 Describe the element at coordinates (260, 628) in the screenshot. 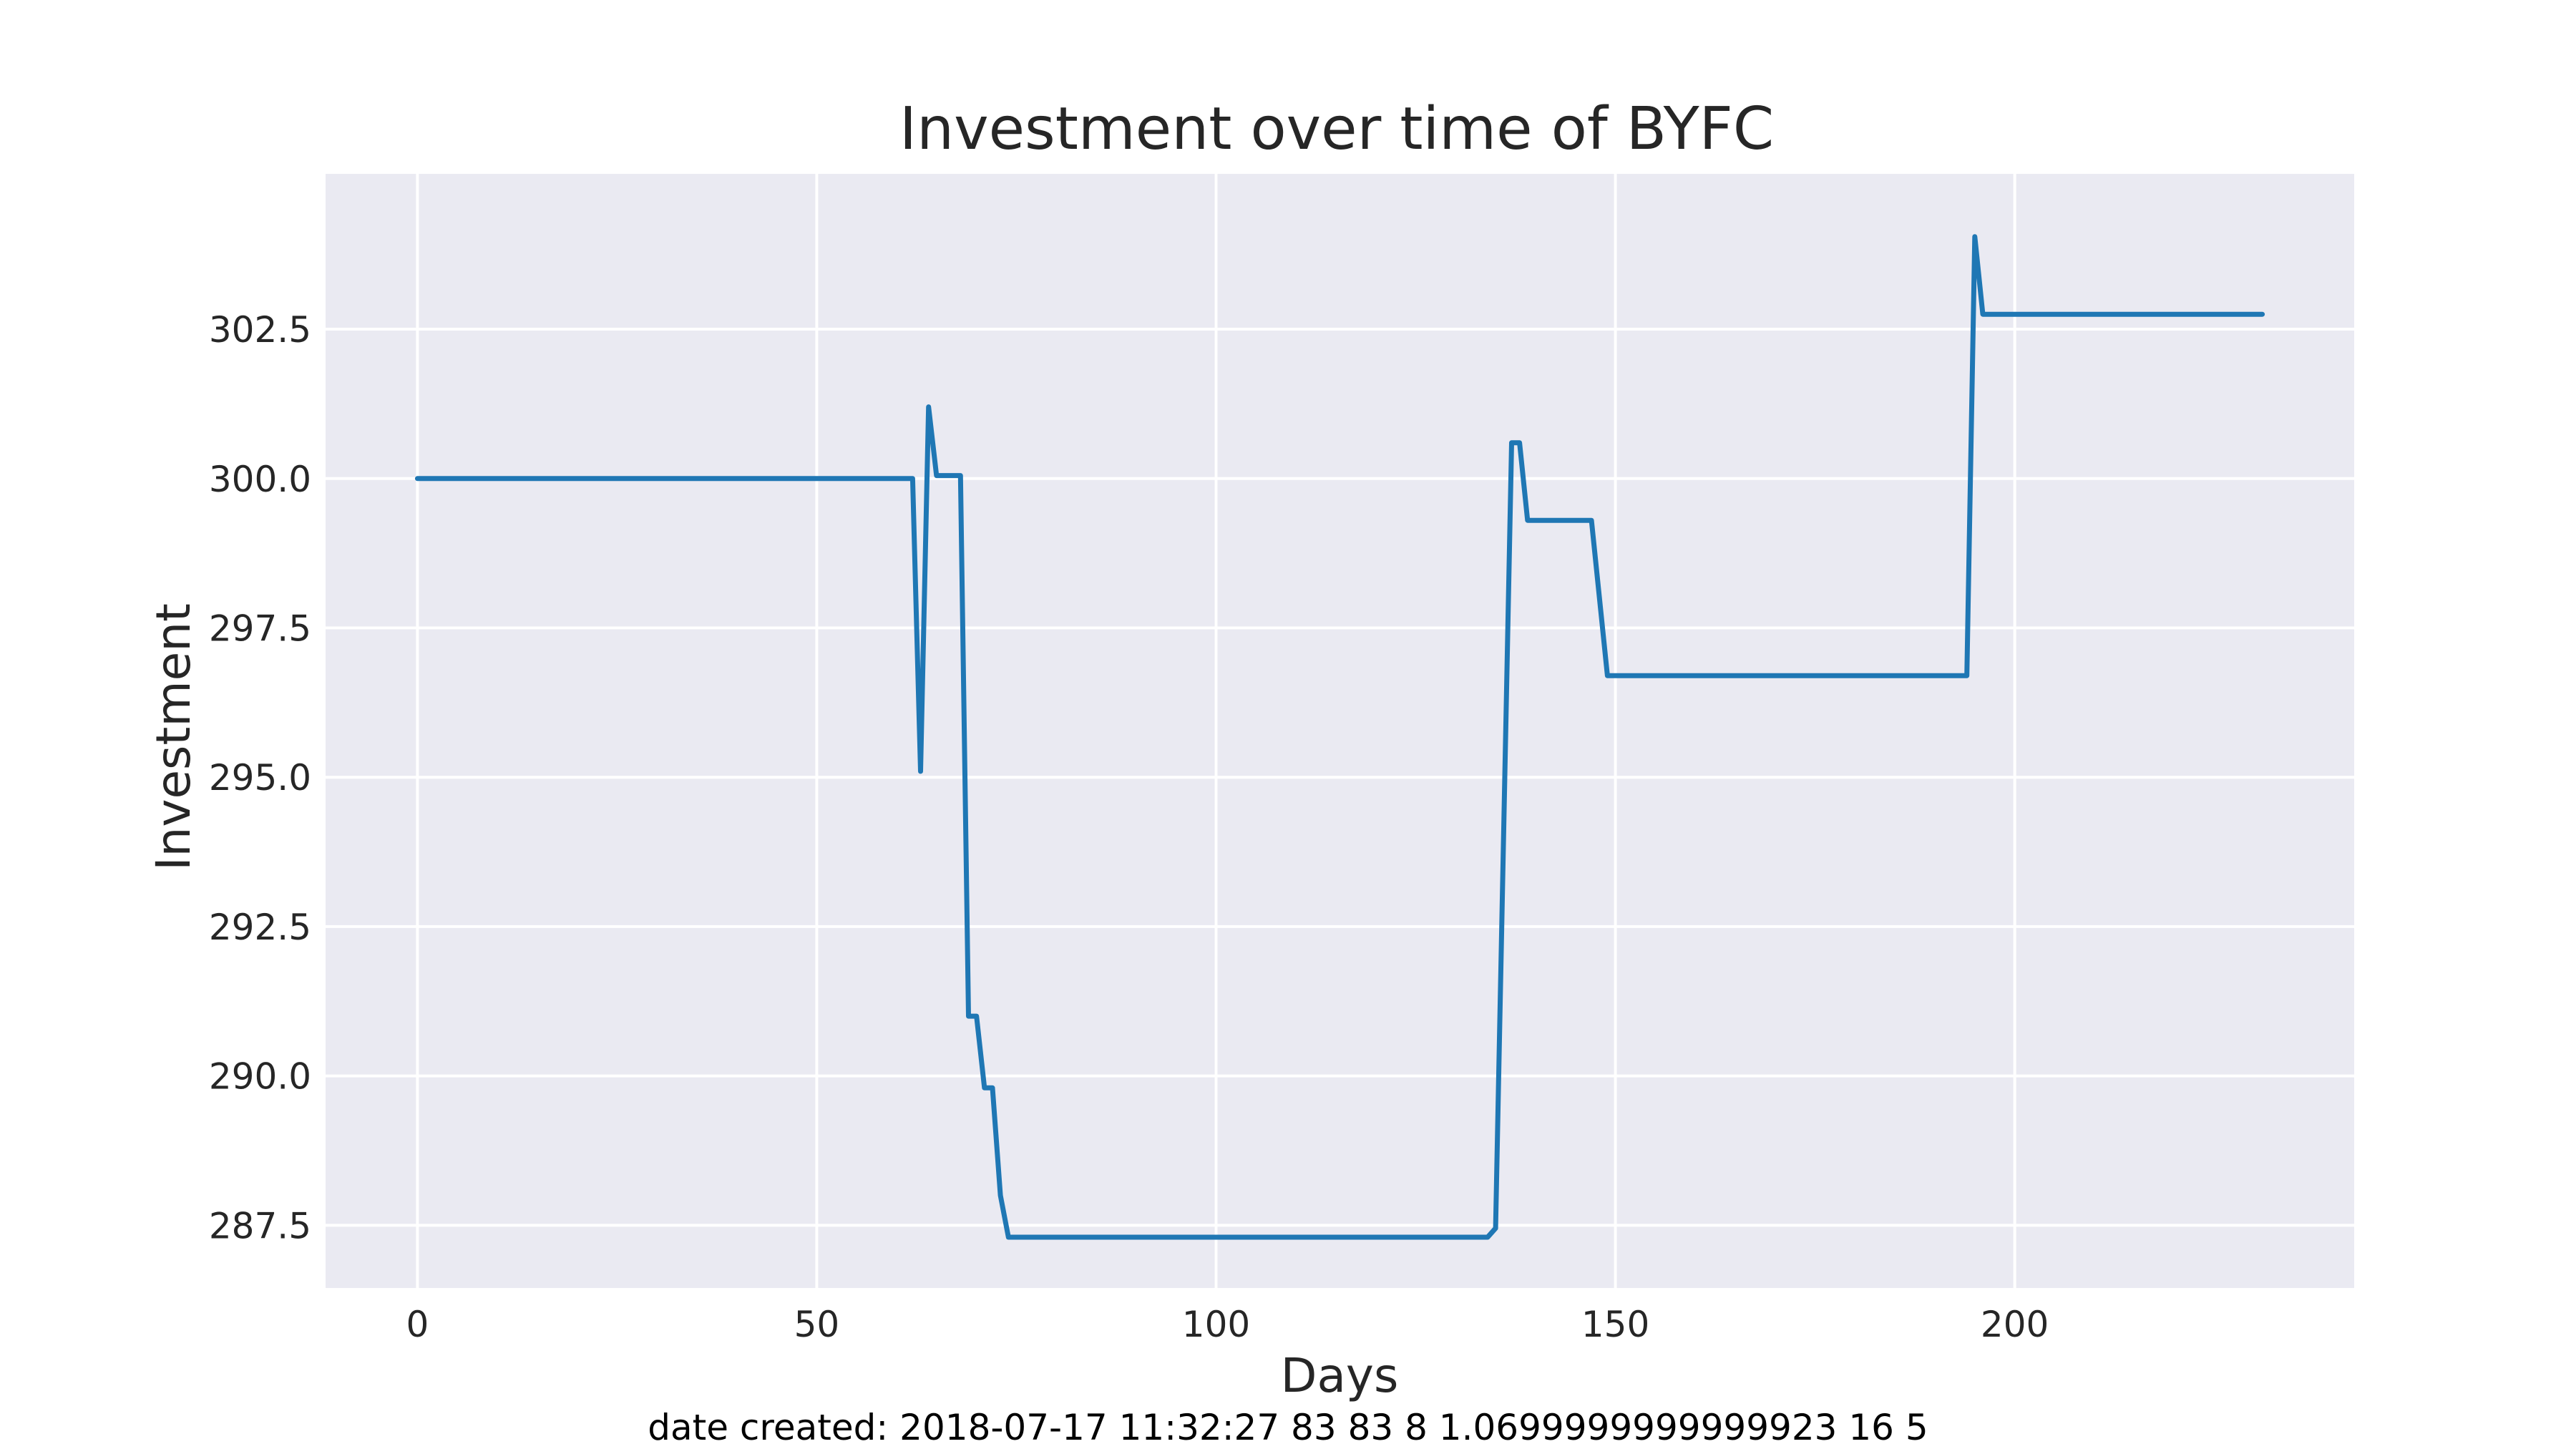

I see `y-tick-label: 297.5` at that location.